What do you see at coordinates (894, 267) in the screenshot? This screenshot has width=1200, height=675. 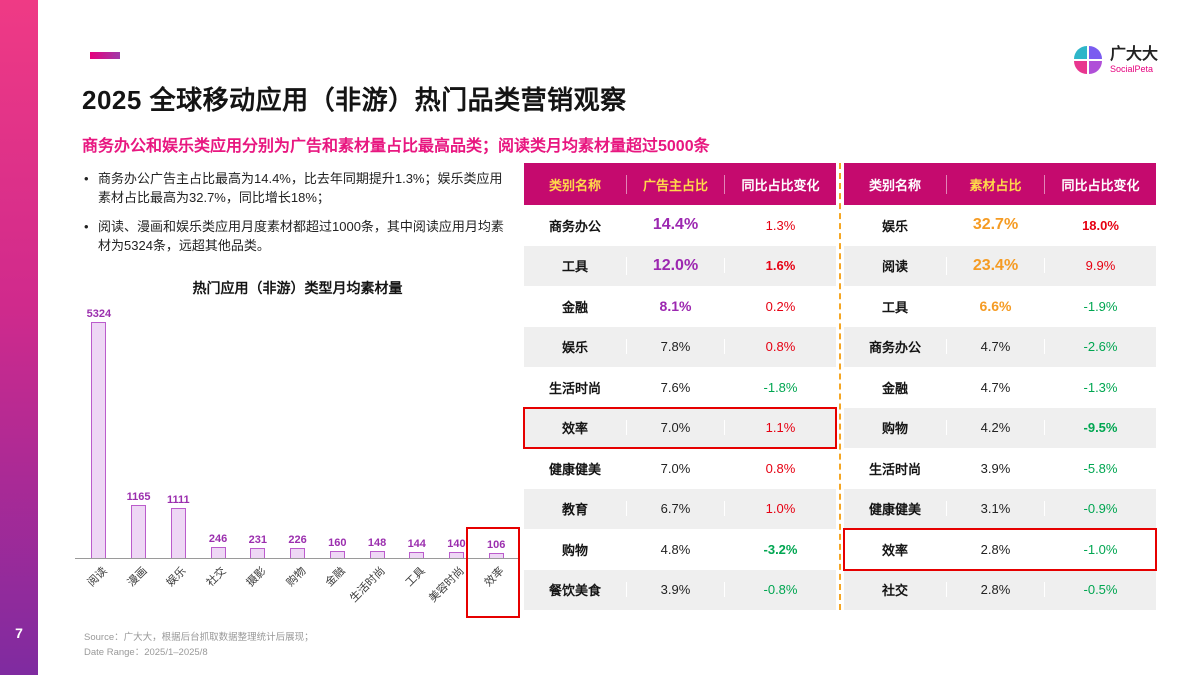 I see `category-cell: 阅读` at bounding box center [894, 267].